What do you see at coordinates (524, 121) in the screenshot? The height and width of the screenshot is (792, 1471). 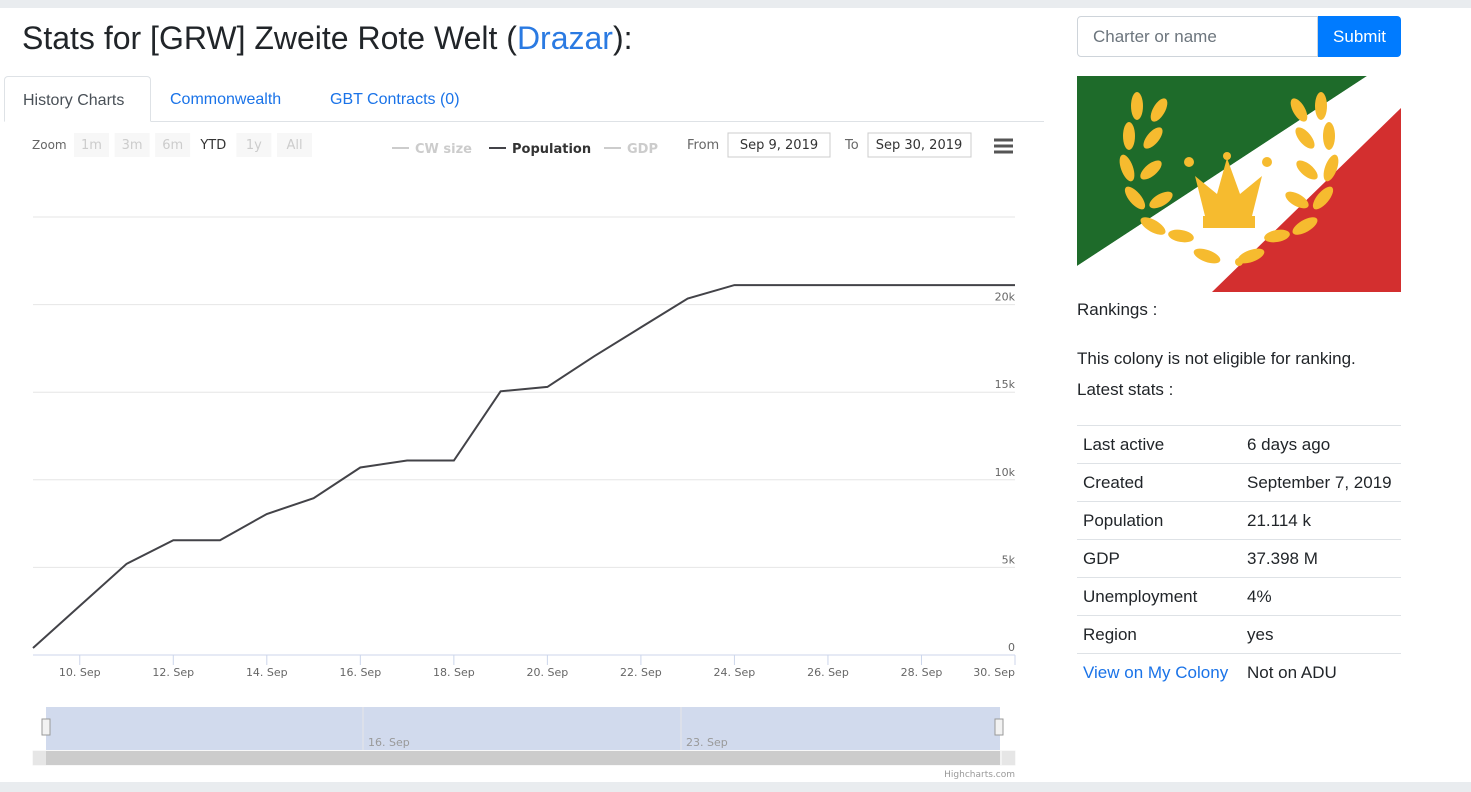 I see `tab-border` at bounding box center [524, 121].